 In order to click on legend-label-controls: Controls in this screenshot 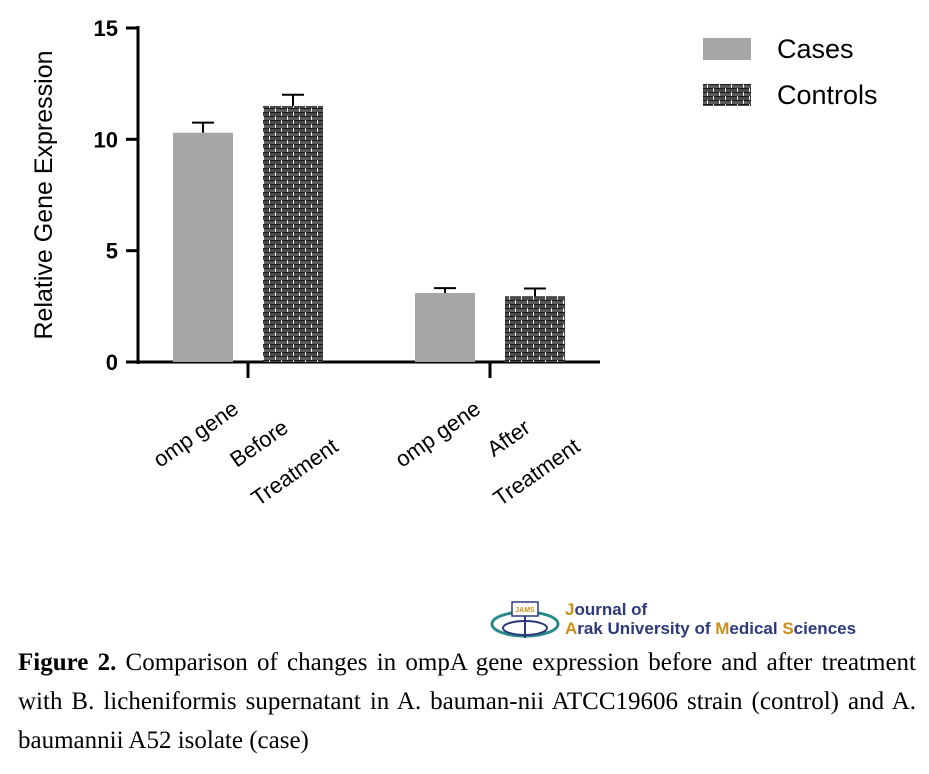, I will do `click(827, 95)`.